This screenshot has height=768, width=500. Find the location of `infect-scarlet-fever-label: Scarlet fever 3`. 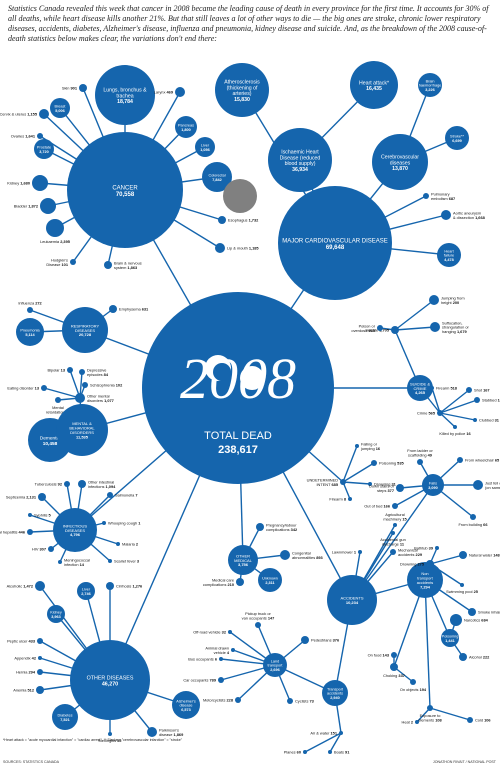

infect-scarlet-fever-label: Scarlet fever 3 is located at coordinates (127, 561).